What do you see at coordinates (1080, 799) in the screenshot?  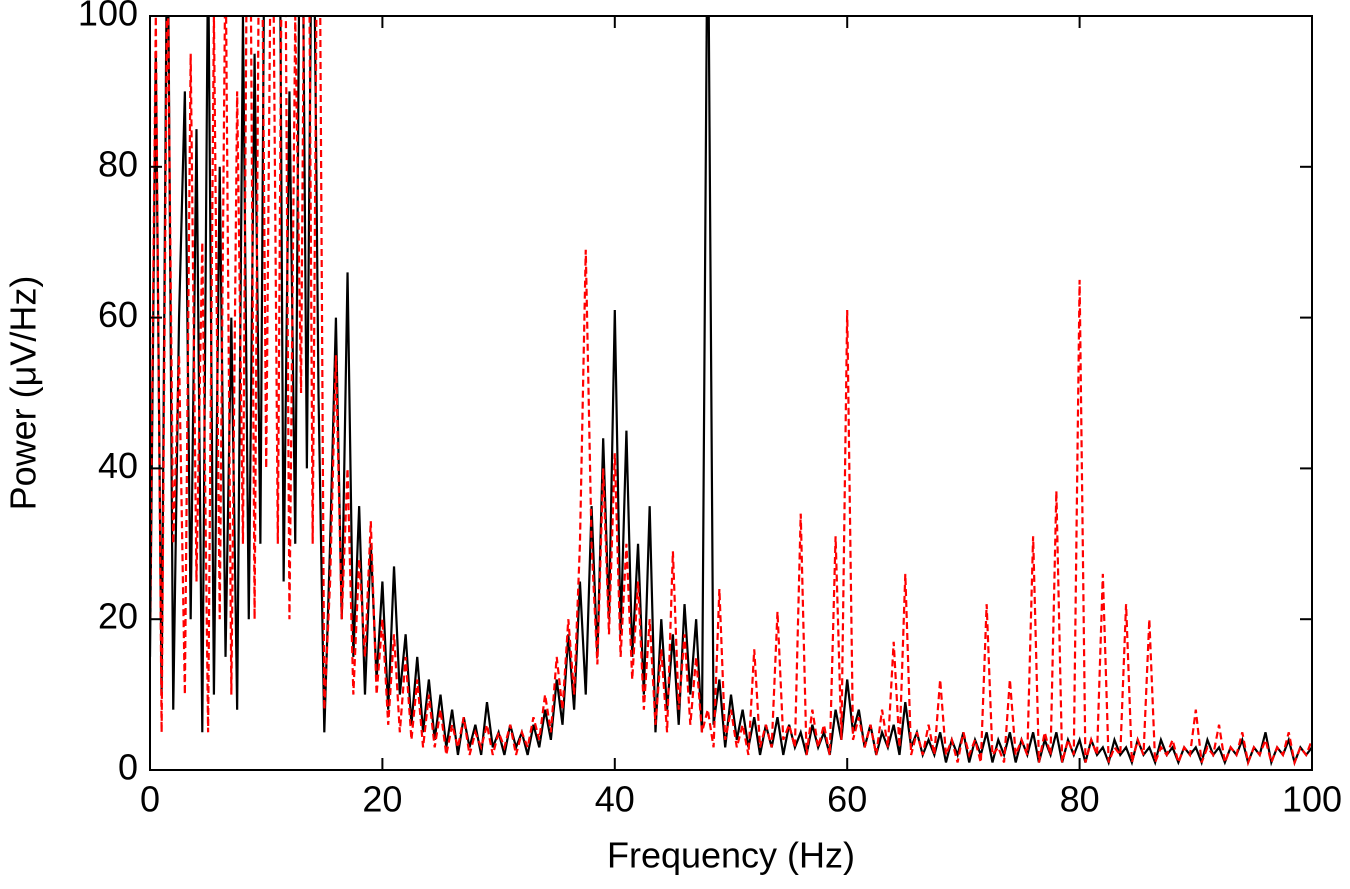 I see `x-tick-label: 80` at bounding box center [1080, 799].